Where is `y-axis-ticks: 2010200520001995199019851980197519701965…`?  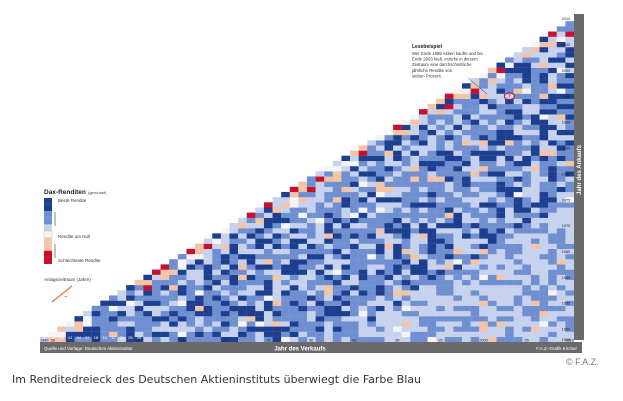
y-axis-ticks: 2010200520001995199019851980197519701965… is located at coordinates (566, 179).